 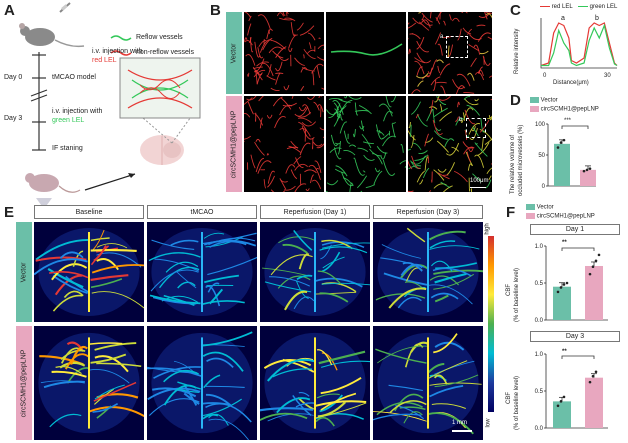 What do you see at coordinates (515, 100) in the screenshot?
I see `panel-d-label: D` at bounding box center [515, 100].